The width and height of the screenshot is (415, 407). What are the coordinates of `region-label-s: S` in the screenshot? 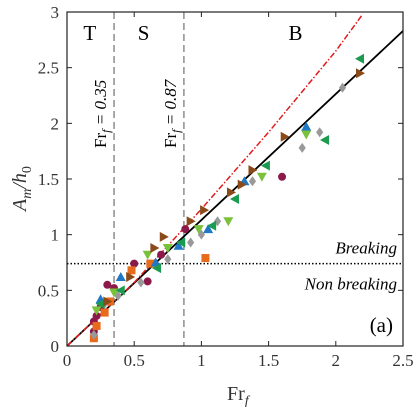 It's located at (144, 33).